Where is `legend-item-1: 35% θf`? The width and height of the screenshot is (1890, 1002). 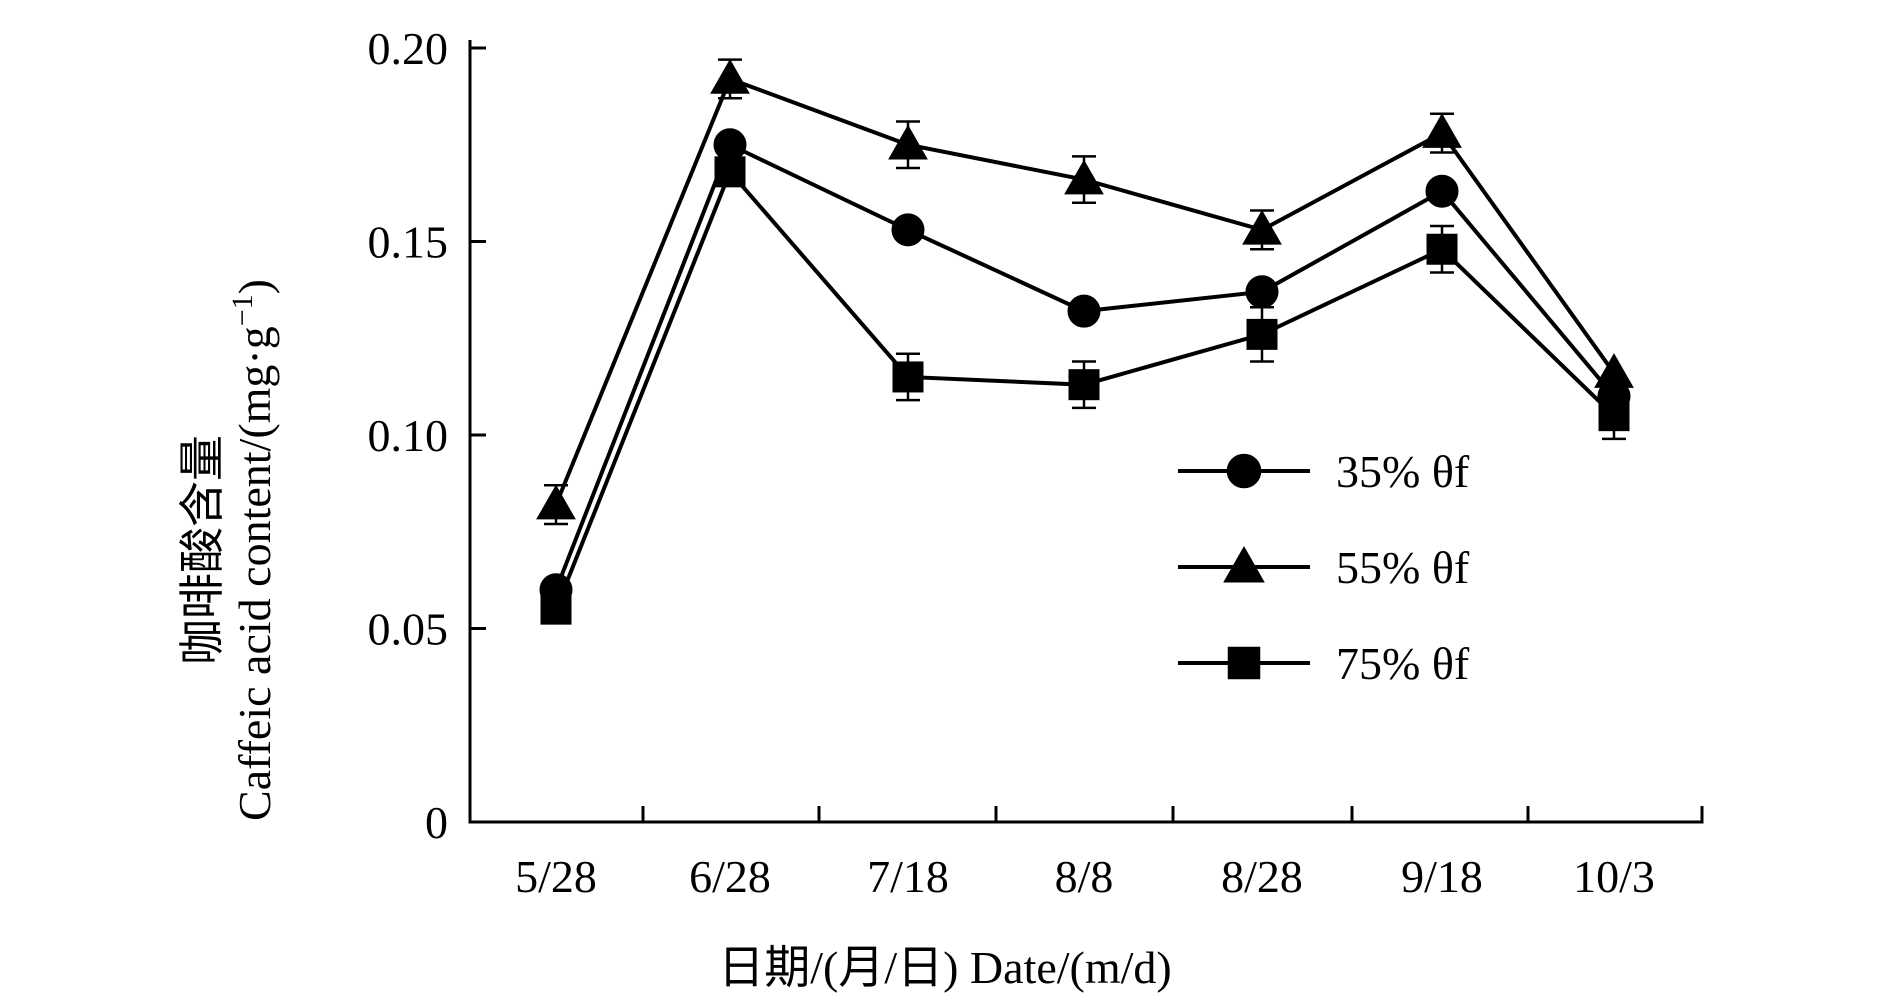
legend-item-1: 35% θf is located at coordinates (1324, 471).